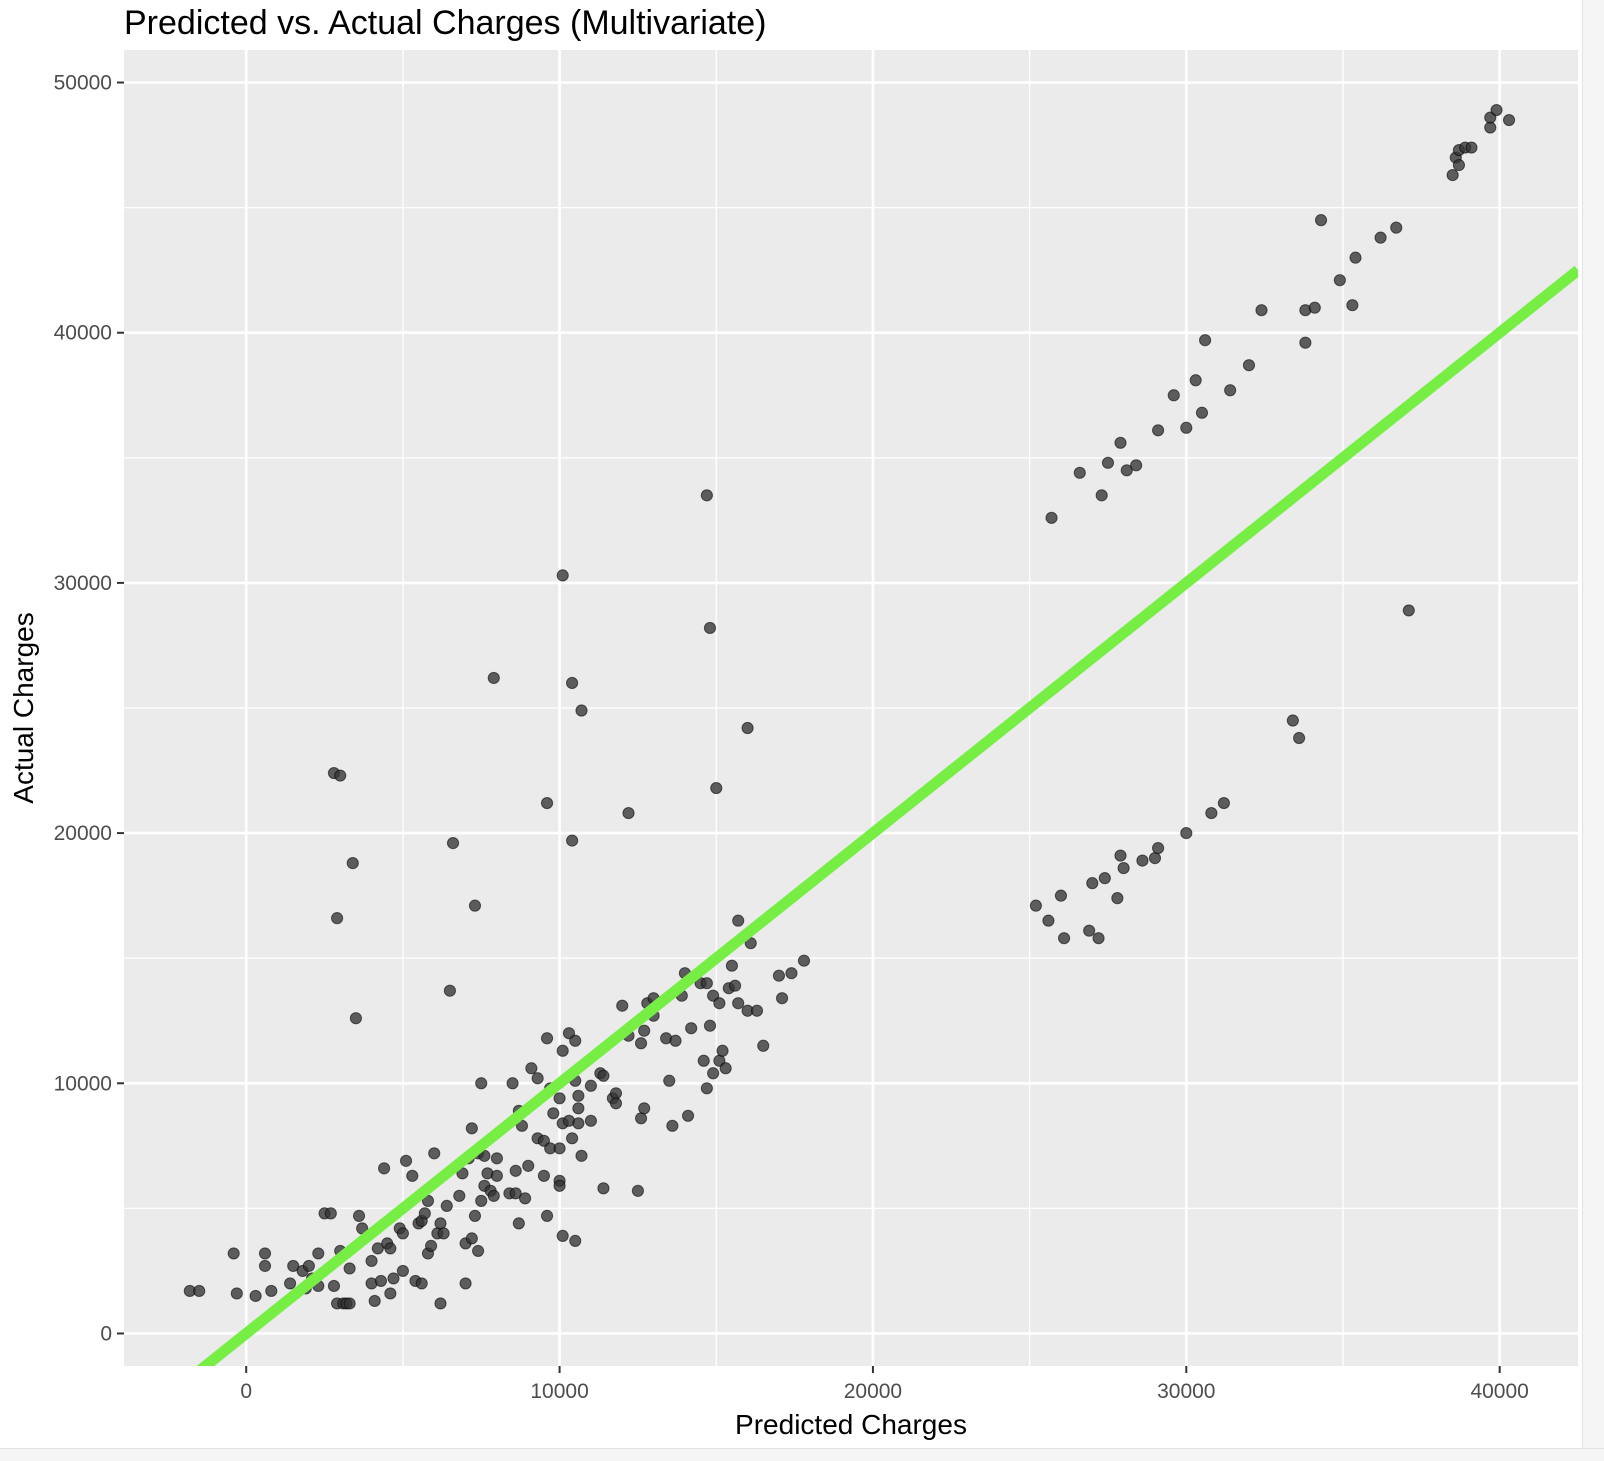 The image size is (1604, 1461). What do you see at coordinates (89, 708) in the screenshot?
I see `y-axis-ticks: 0 10000 20000 30000 40000 50000` at bounding box center [89, 708].